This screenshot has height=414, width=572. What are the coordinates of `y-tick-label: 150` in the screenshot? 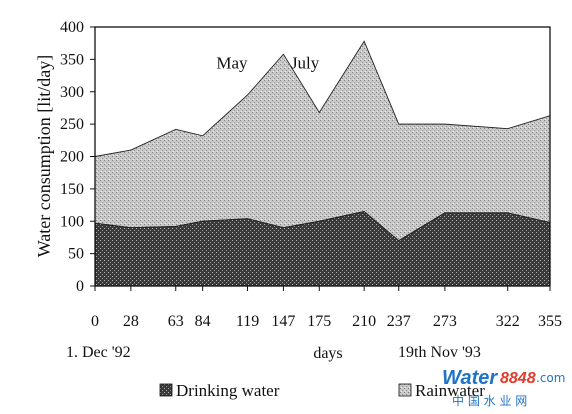 It's located at (72, 189).